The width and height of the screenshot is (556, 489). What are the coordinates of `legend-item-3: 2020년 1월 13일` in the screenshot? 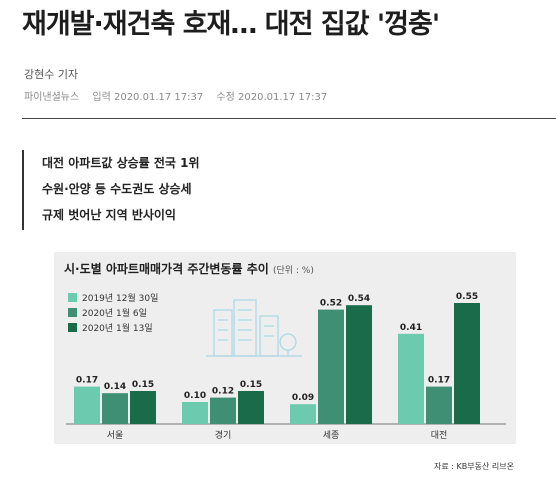 It's located at (113, 327).